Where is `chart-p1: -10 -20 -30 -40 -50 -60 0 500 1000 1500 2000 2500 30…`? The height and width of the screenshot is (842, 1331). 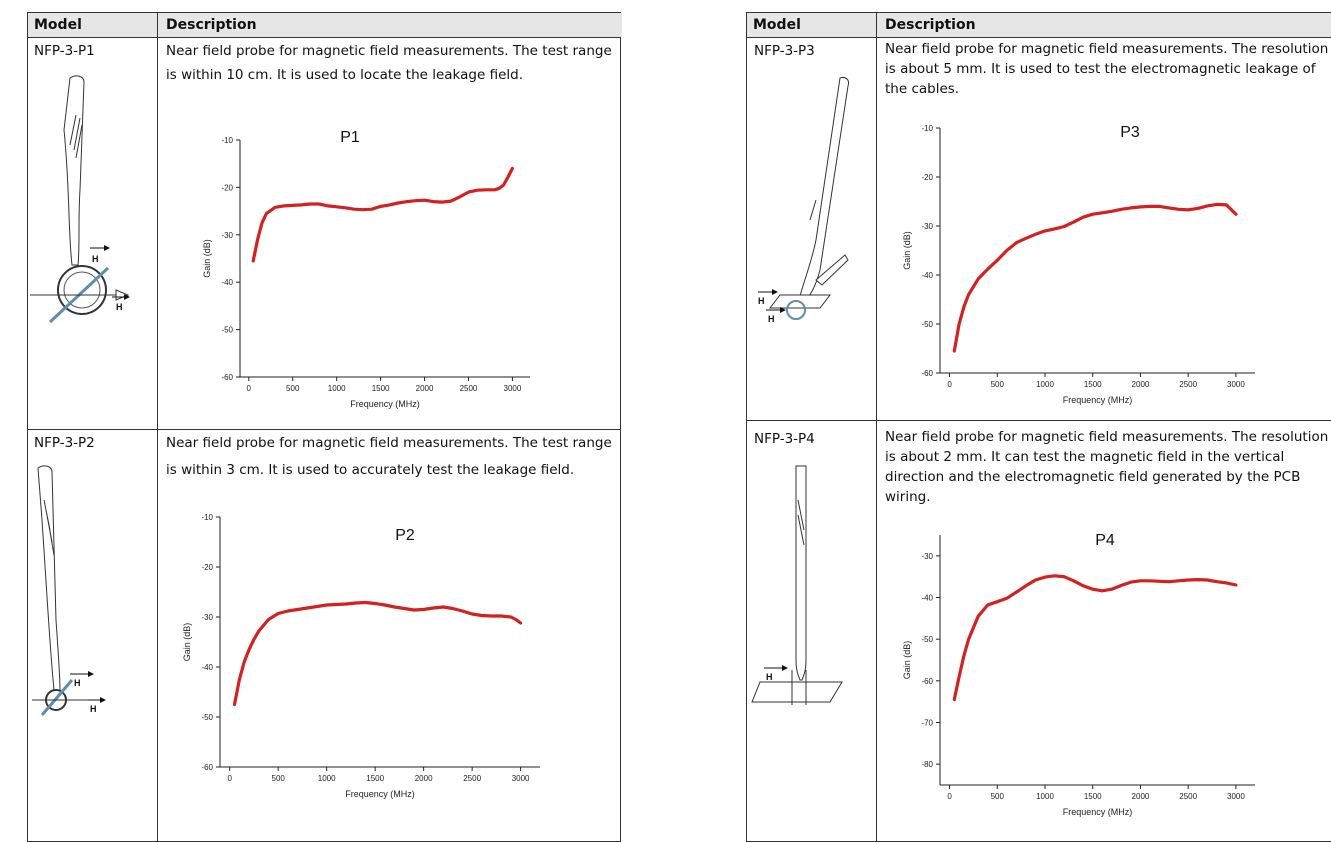
chart-p1: -10 -20 -30 -40 -50 -60 0 500 1000 1500 2000 2500 30… is located at coordinates (366, 269).